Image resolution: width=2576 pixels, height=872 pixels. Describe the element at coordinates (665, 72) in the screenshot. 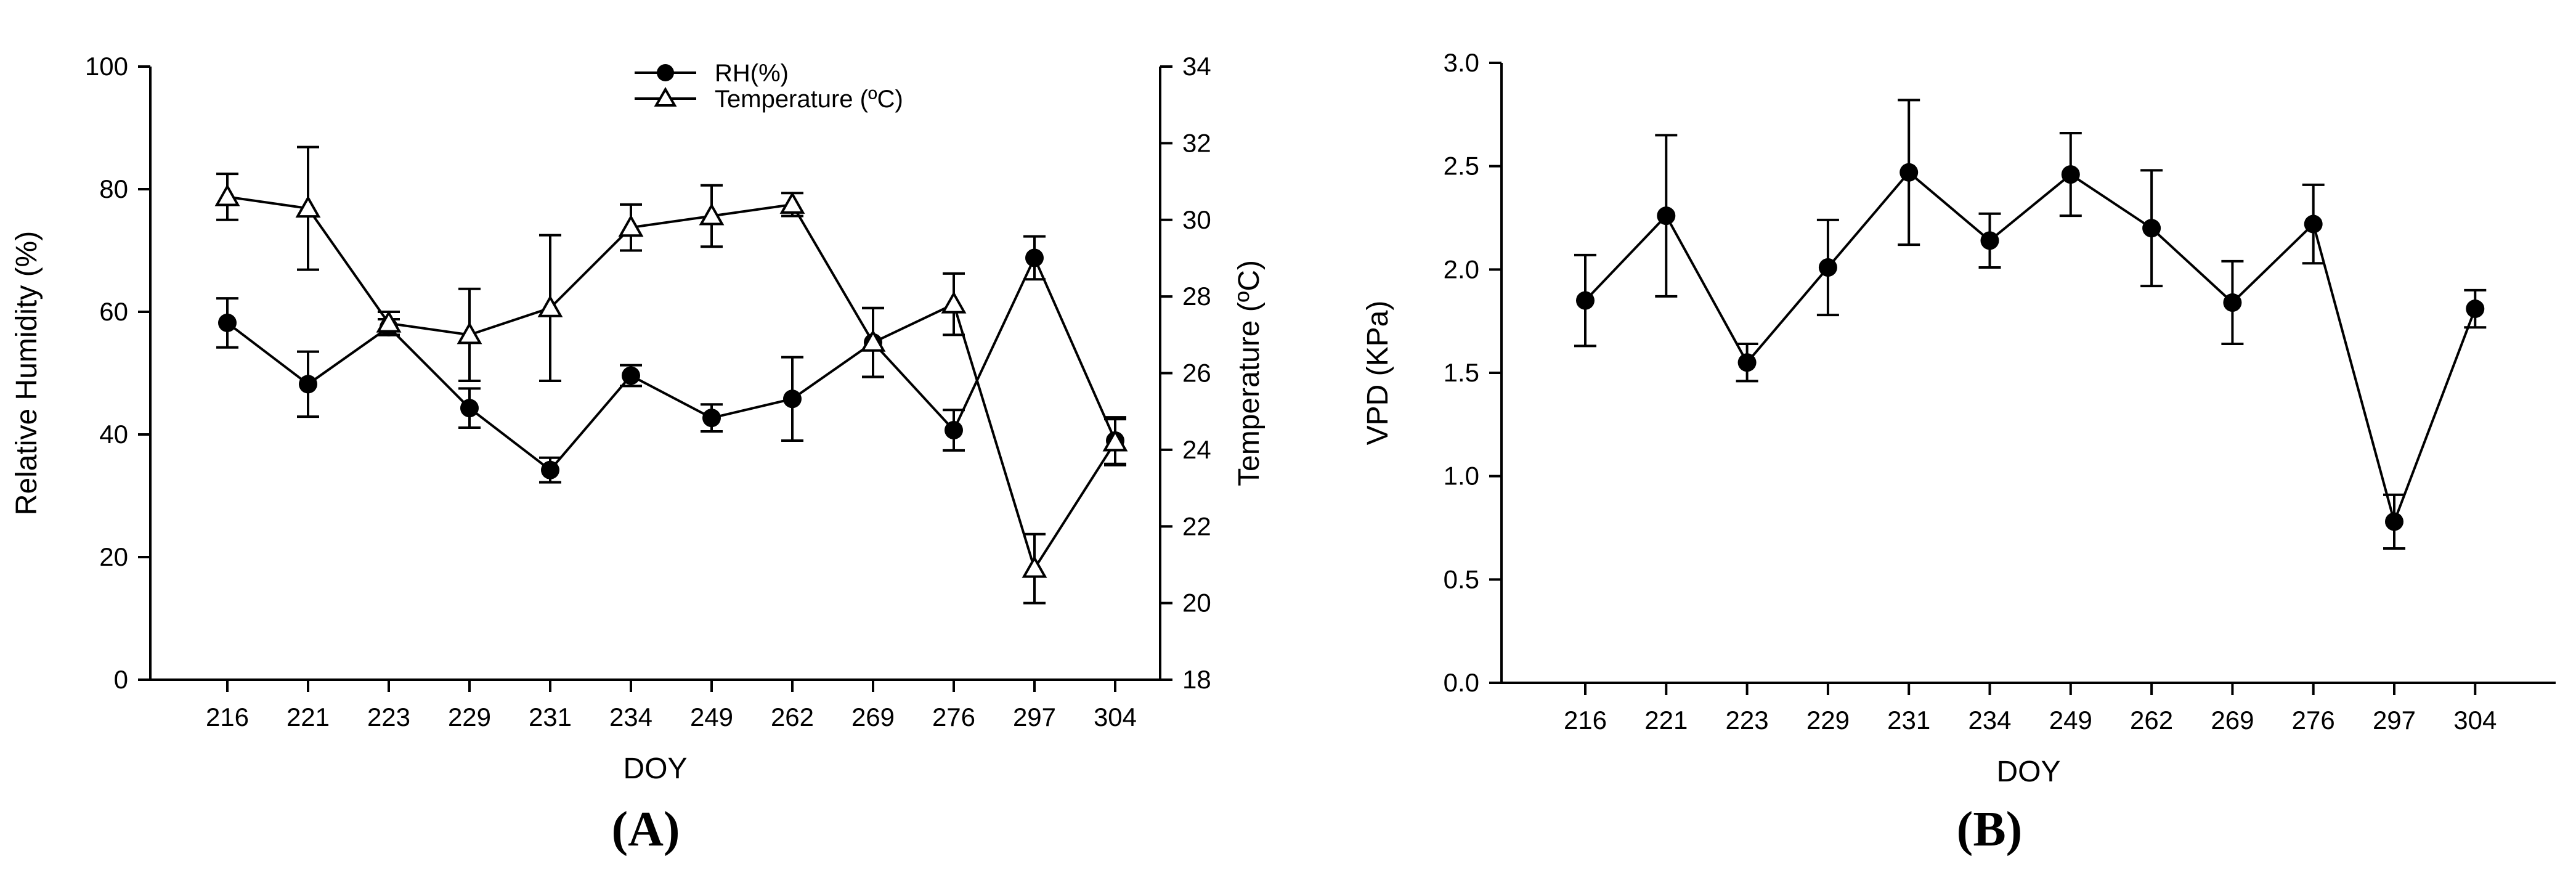

I see `legend-circle-icon` at that location.